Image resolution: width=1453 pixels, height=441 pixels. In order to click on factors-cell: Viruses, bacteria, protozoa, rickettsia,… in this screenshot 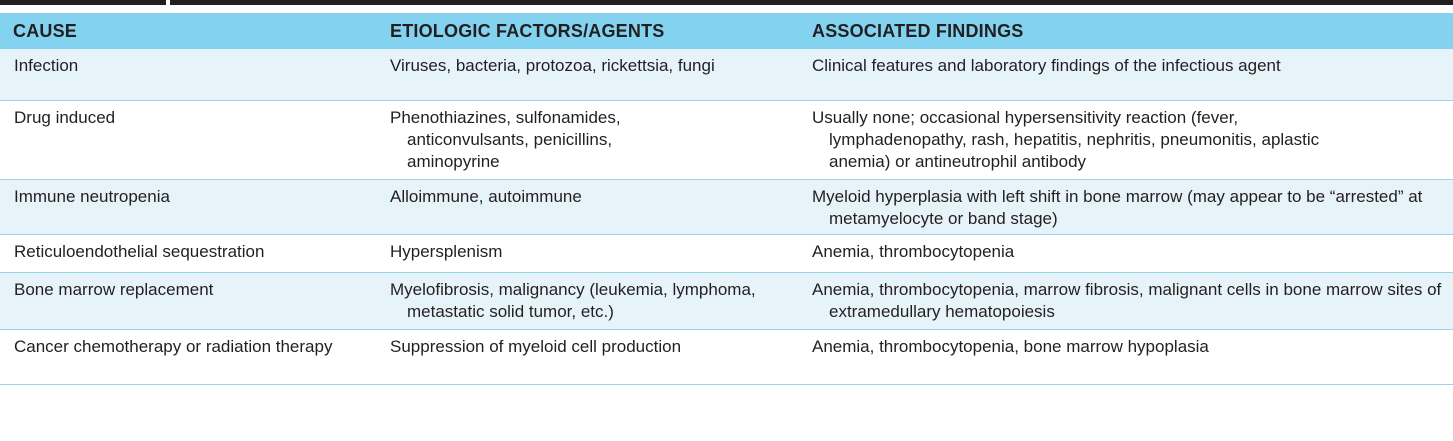, I will do `click(552, 65)`.